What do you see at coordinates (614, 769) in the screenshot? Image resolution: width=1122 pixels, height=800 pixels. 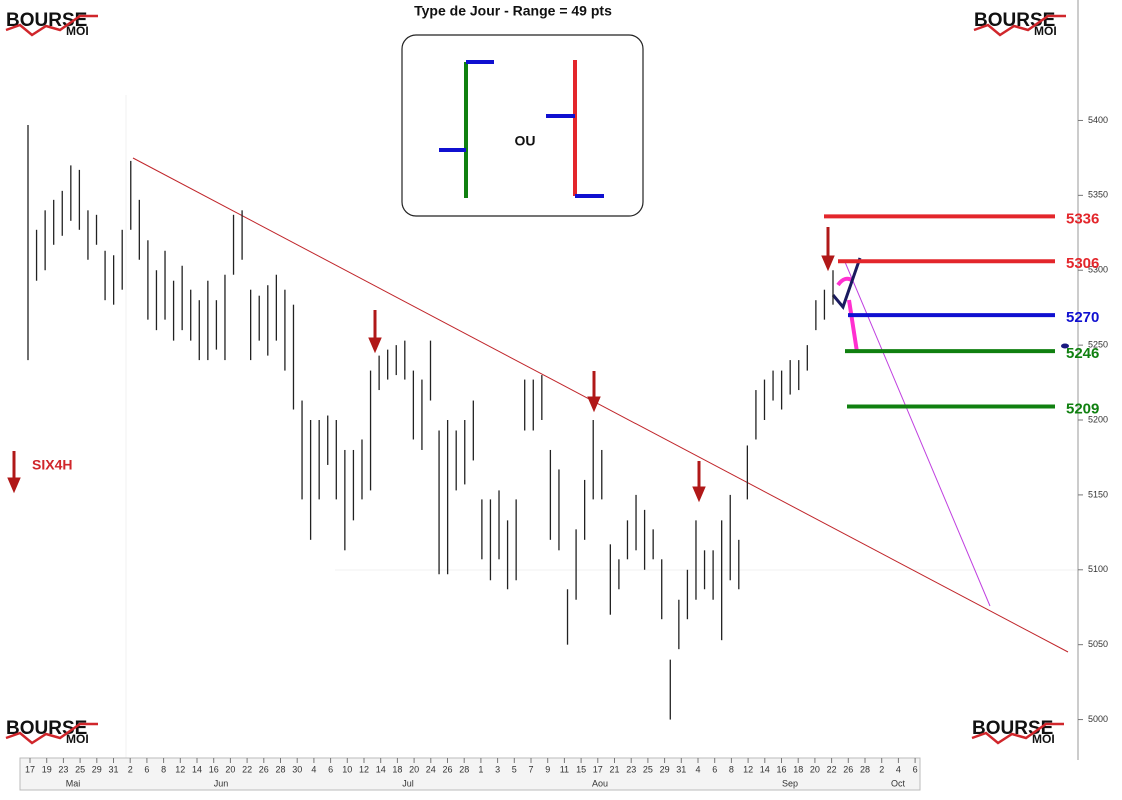 I see `x-tick-label: 21` at bounding box center [614, 769].